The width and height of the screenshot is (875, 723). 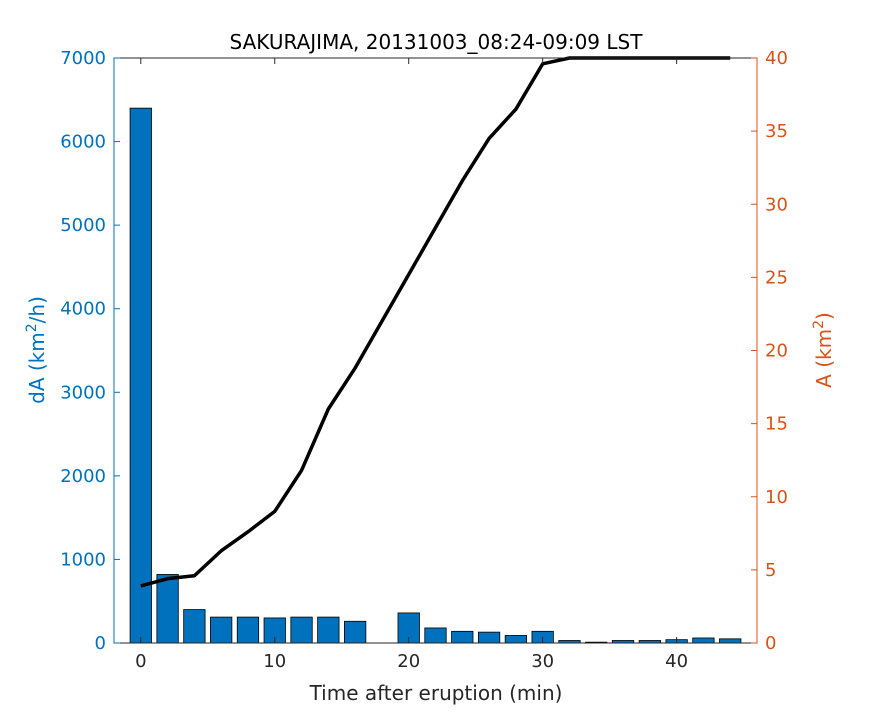 I want to click on y-right-tick-label: 35, so click(x=776, y=131).